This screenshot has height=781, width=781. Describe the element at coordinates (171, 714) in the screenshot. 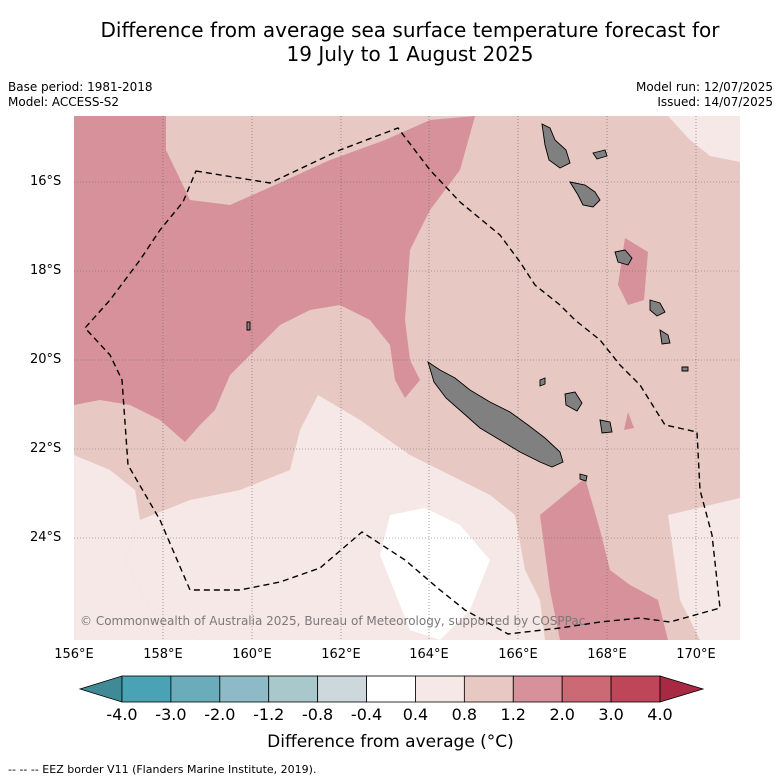

I see `colorbar-tick-label: -3.0` at that location.